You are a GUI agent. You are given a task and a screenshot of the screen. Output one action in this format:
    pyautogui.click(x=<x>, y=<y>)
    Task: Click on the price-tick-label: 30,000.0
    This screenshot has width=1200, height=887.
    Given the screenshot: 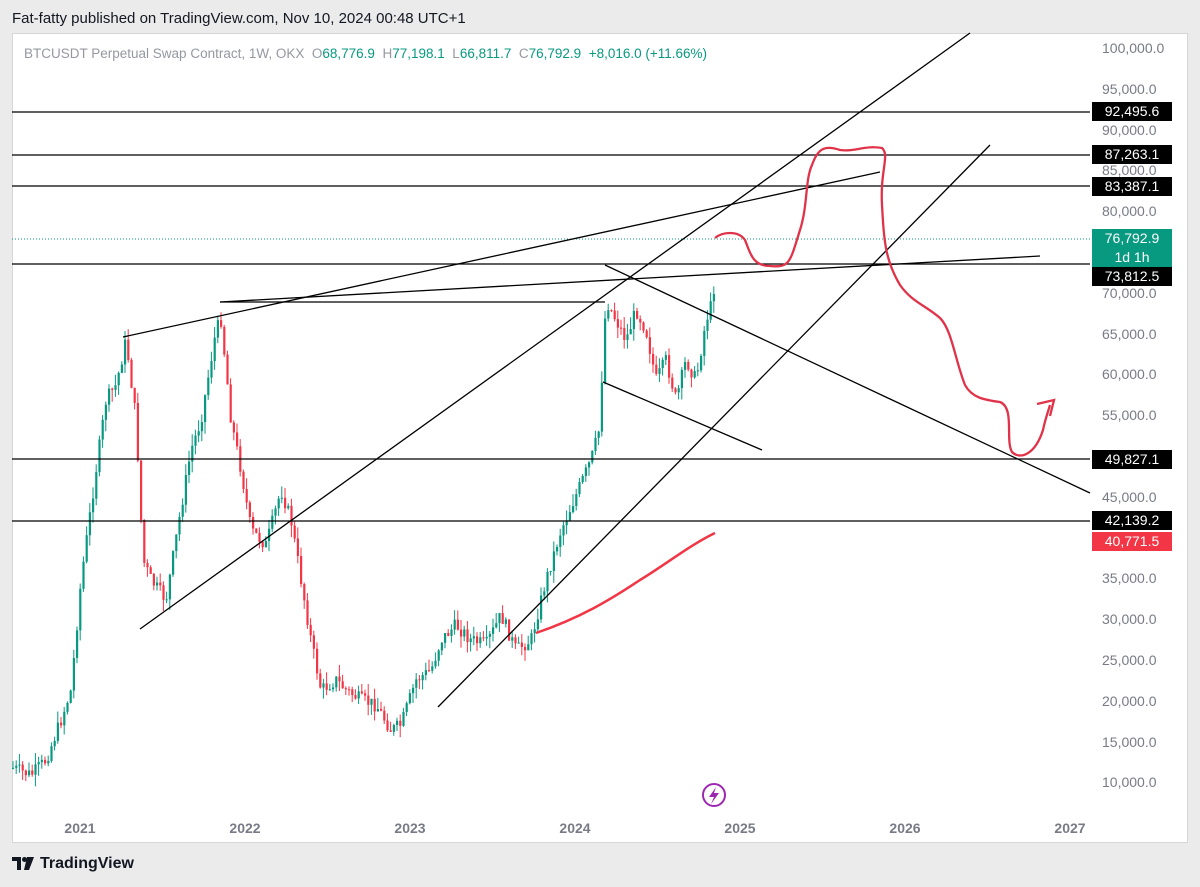 What is the action you would take?
    pyautogui.click(x=1129, y=619)
    